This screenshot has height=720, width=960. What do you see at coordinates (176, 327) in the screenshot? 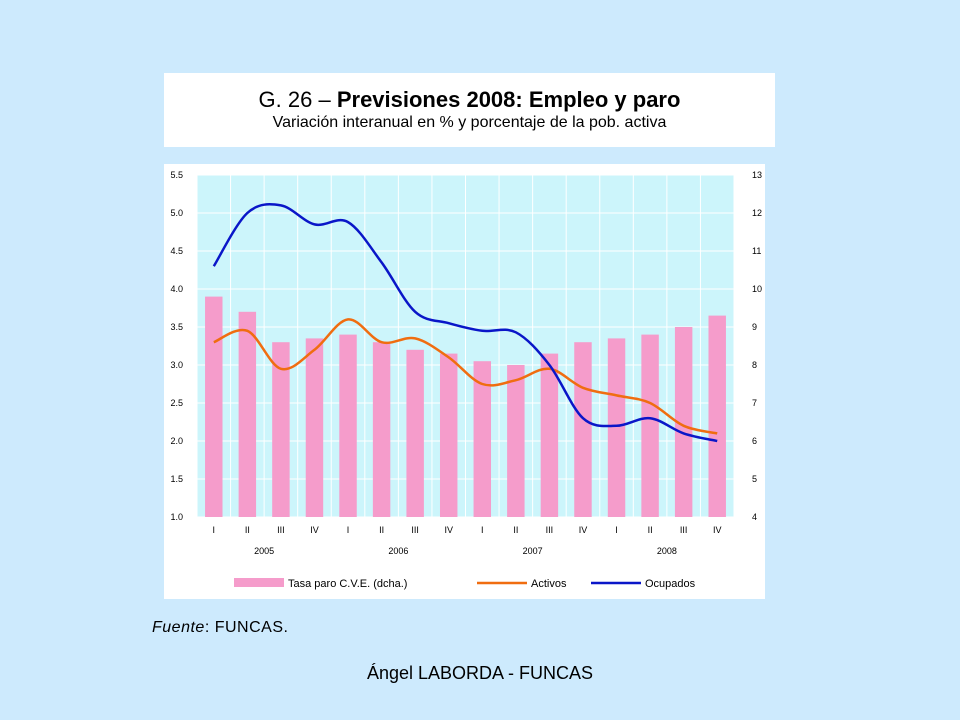
I see `y-left-tick-label: 3.5` at bounding box center [176, 327].